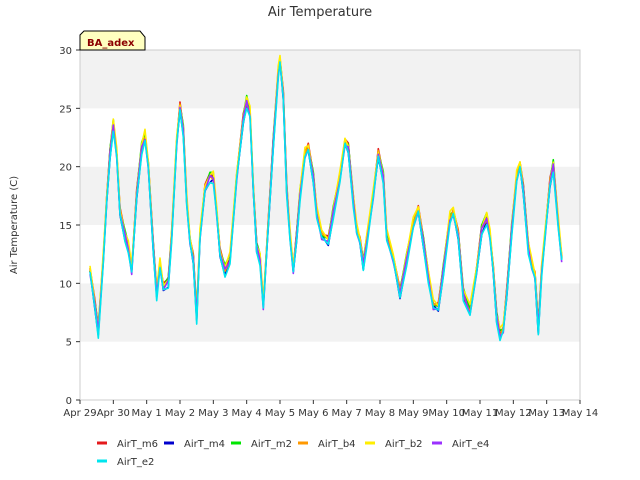  I want to click on x-tick-label: May 7, so click(347, 413).